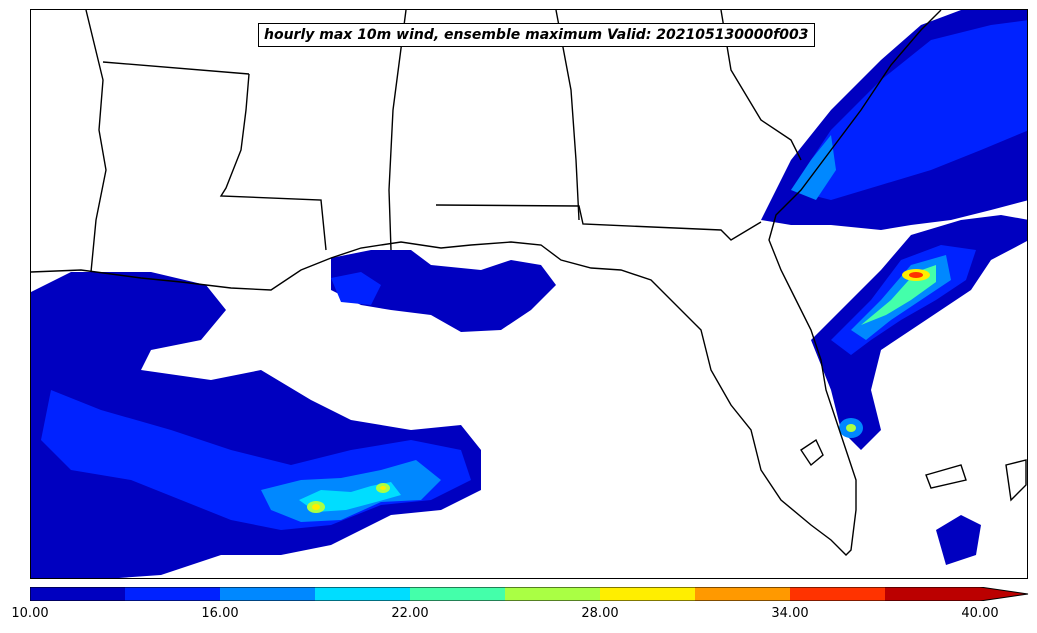 The width and height of the screenshot is (1037, 633). What do you see at coordinates (813, 167) in the screenshot?
I see `wind-region-atlantic-north-core` at bounding box center [813, 167].